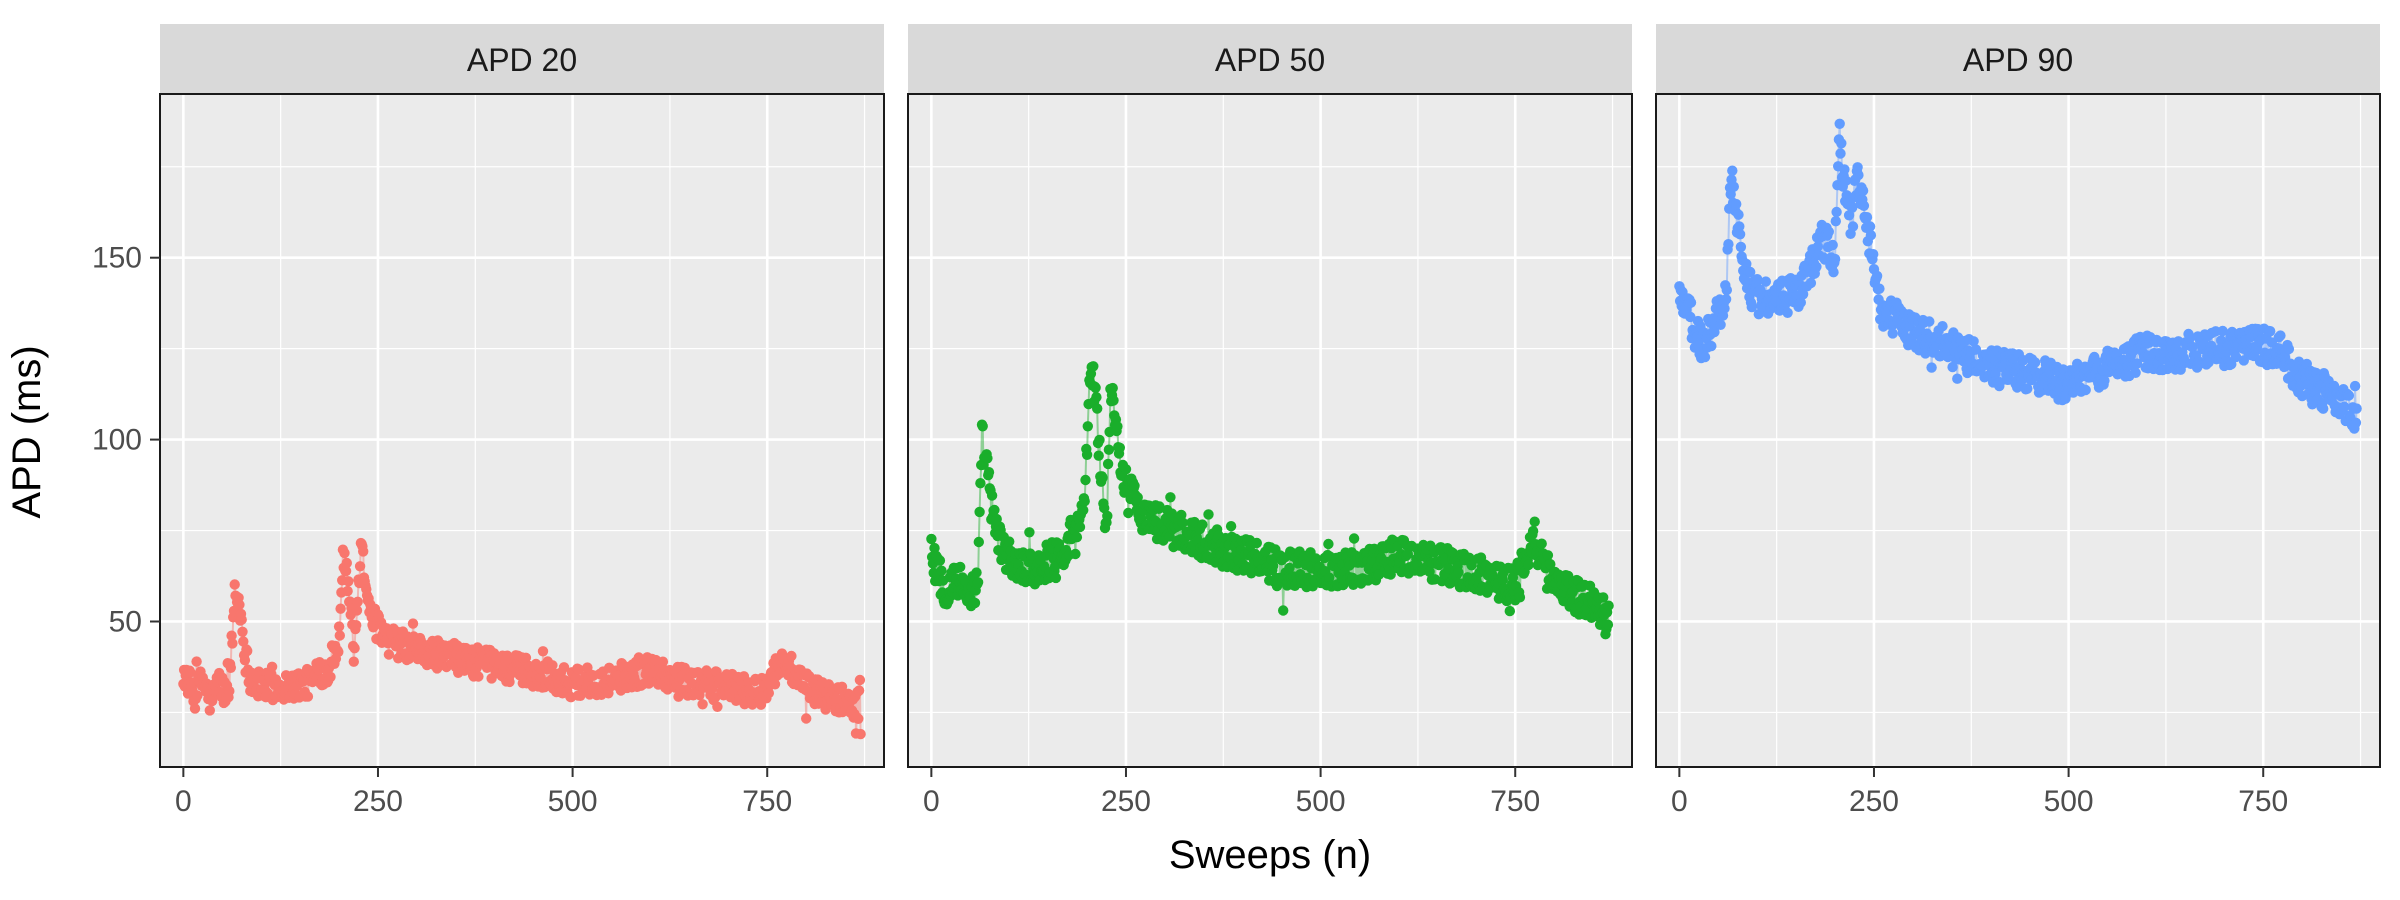  I want to click on x-axis-title: Sweeps (n), so click(1270, 855).